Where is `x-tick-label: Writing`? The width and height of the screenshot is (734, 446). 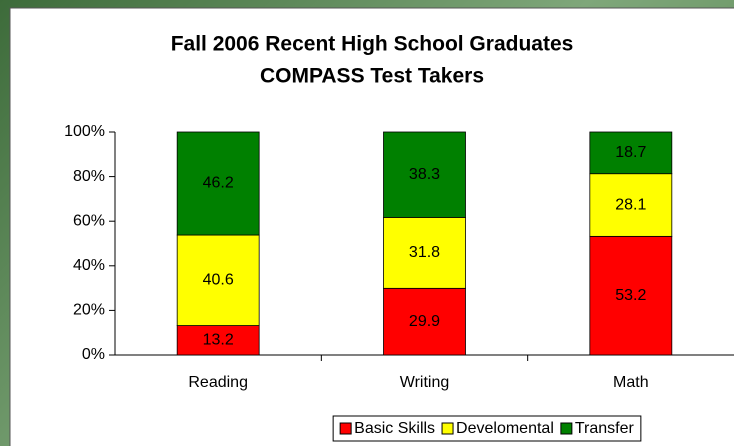
x-tick-label: Writing is located at coordinates (425, 382).